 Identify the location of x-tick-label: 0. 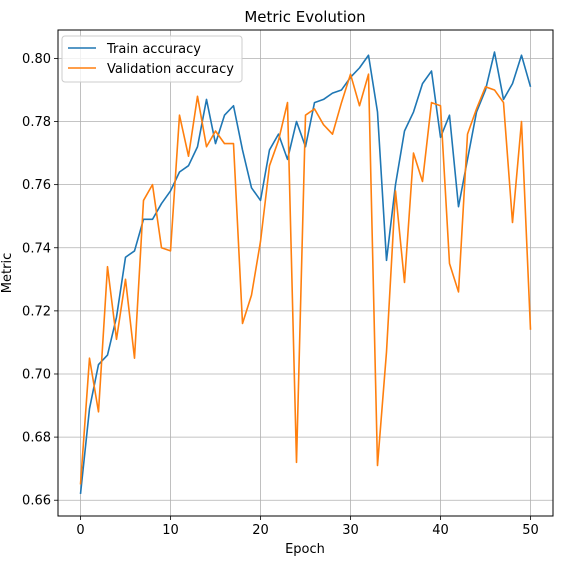
(80, 530).